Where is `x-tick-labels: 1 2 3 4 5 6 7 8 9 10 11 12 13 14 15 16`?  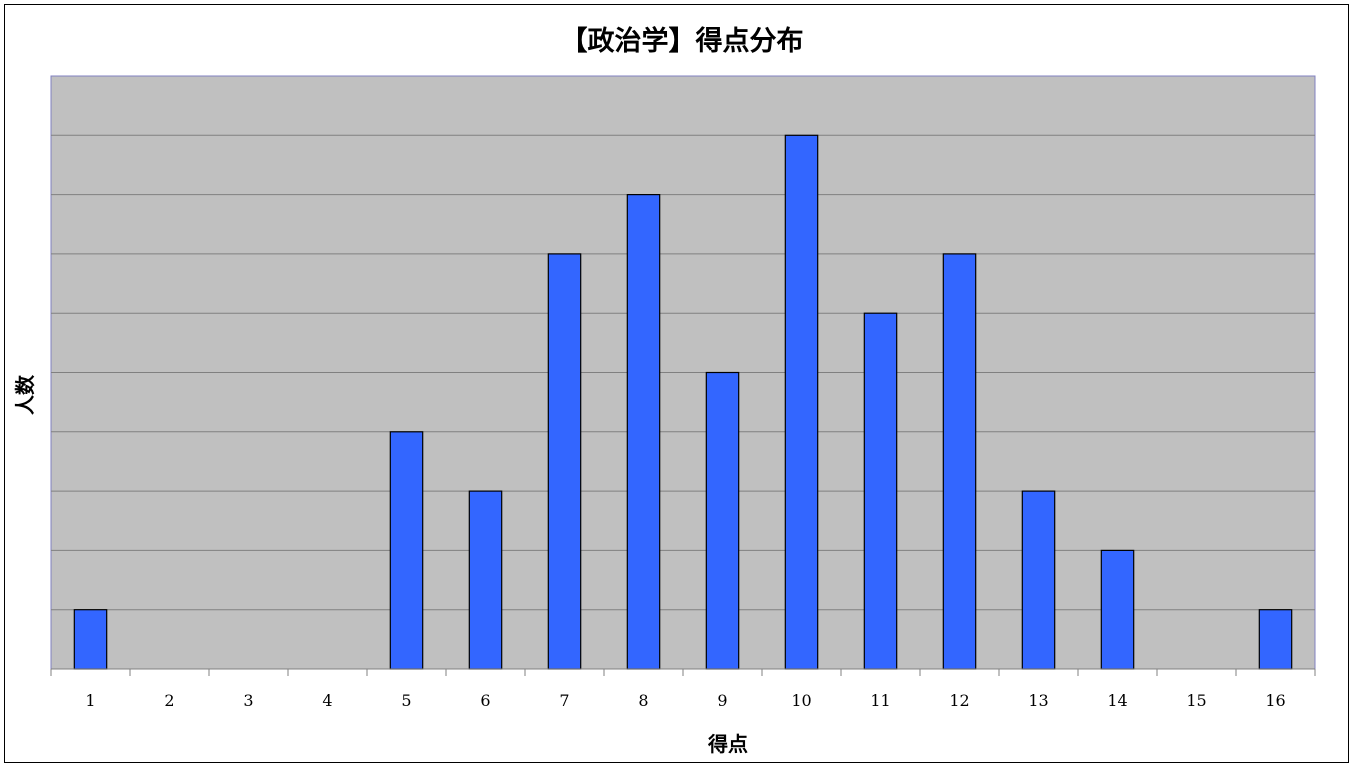 x-tick-labels: 1 2 3 4 5 6 7 8 9 10 11 12 13 14 15 16 is located at coordinates (685, 700).